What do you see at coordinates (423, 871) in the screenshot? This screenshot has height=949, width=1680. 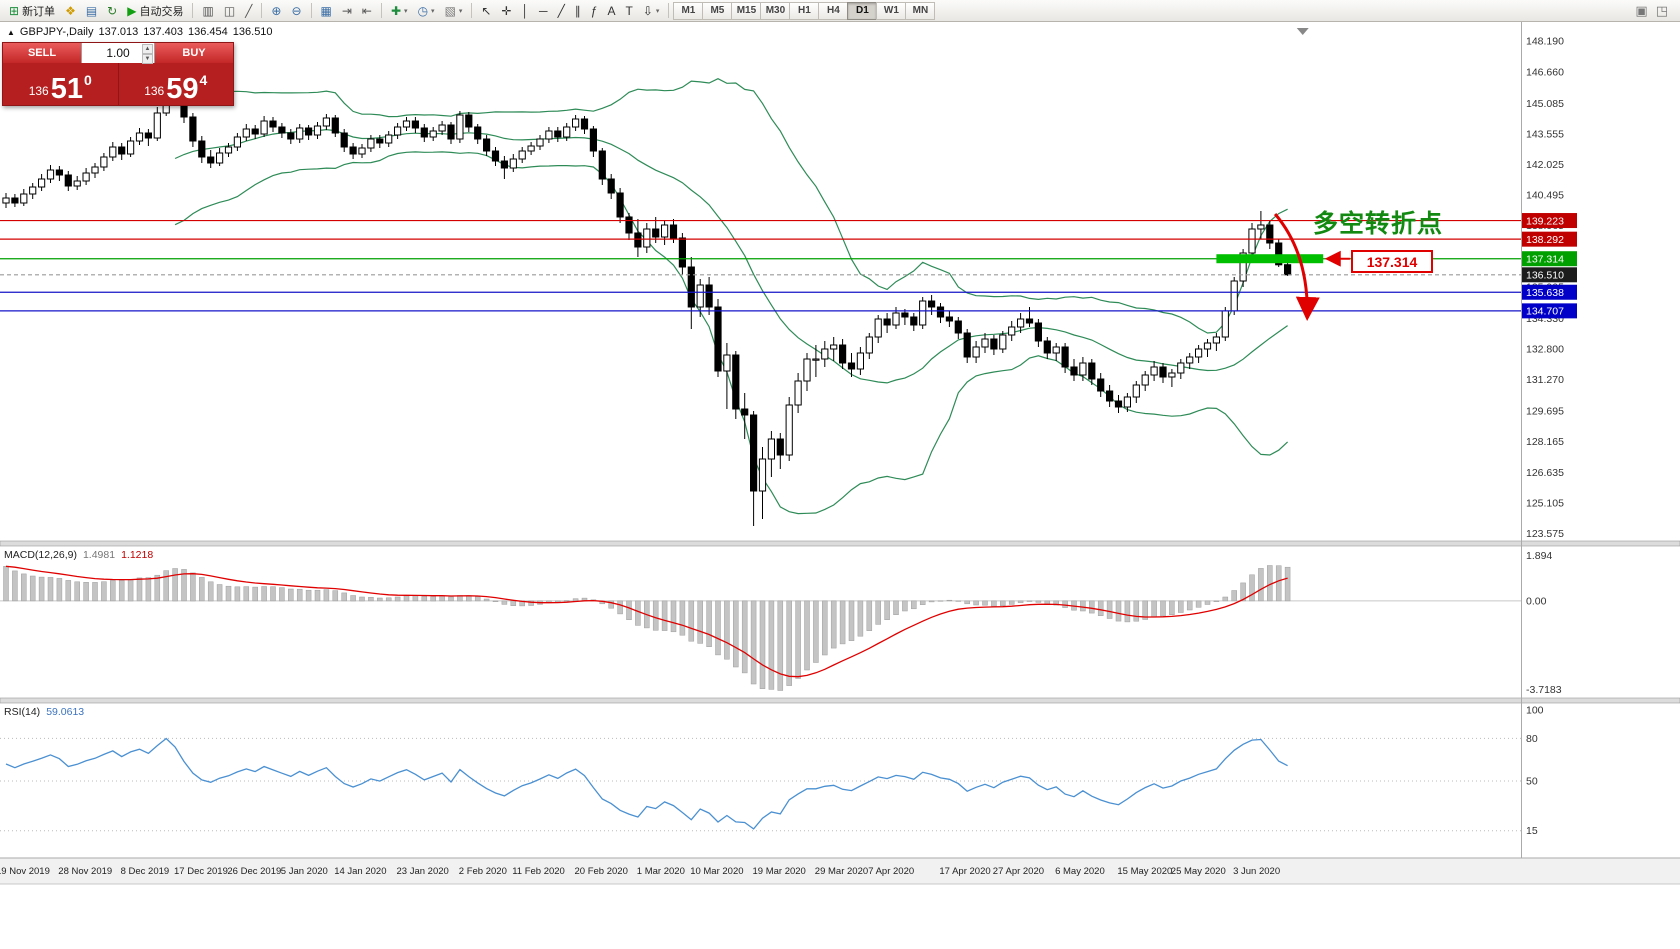 I see `svg-text: 23 Jan 2020` at bounding box center [423, 871].